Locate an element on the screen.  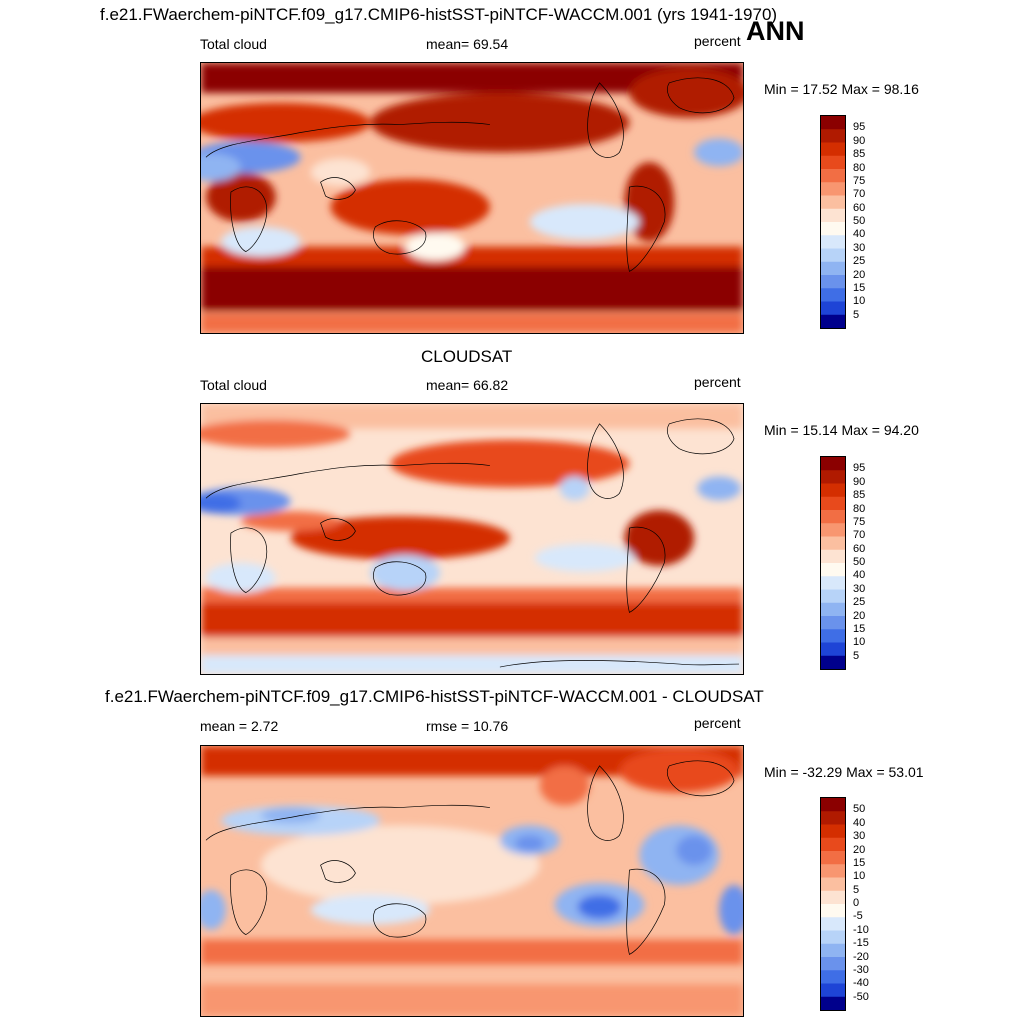
panel2-left-label: Total cloud is located at coordinates (233, 385).